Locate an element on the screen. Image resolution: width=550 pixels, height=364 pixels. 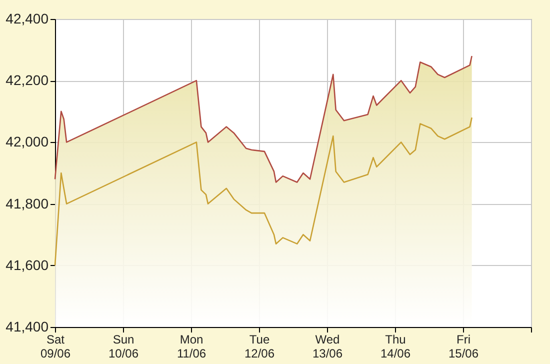
x-tick-label: Wed 13/06 is located at coordinates (327, 346).